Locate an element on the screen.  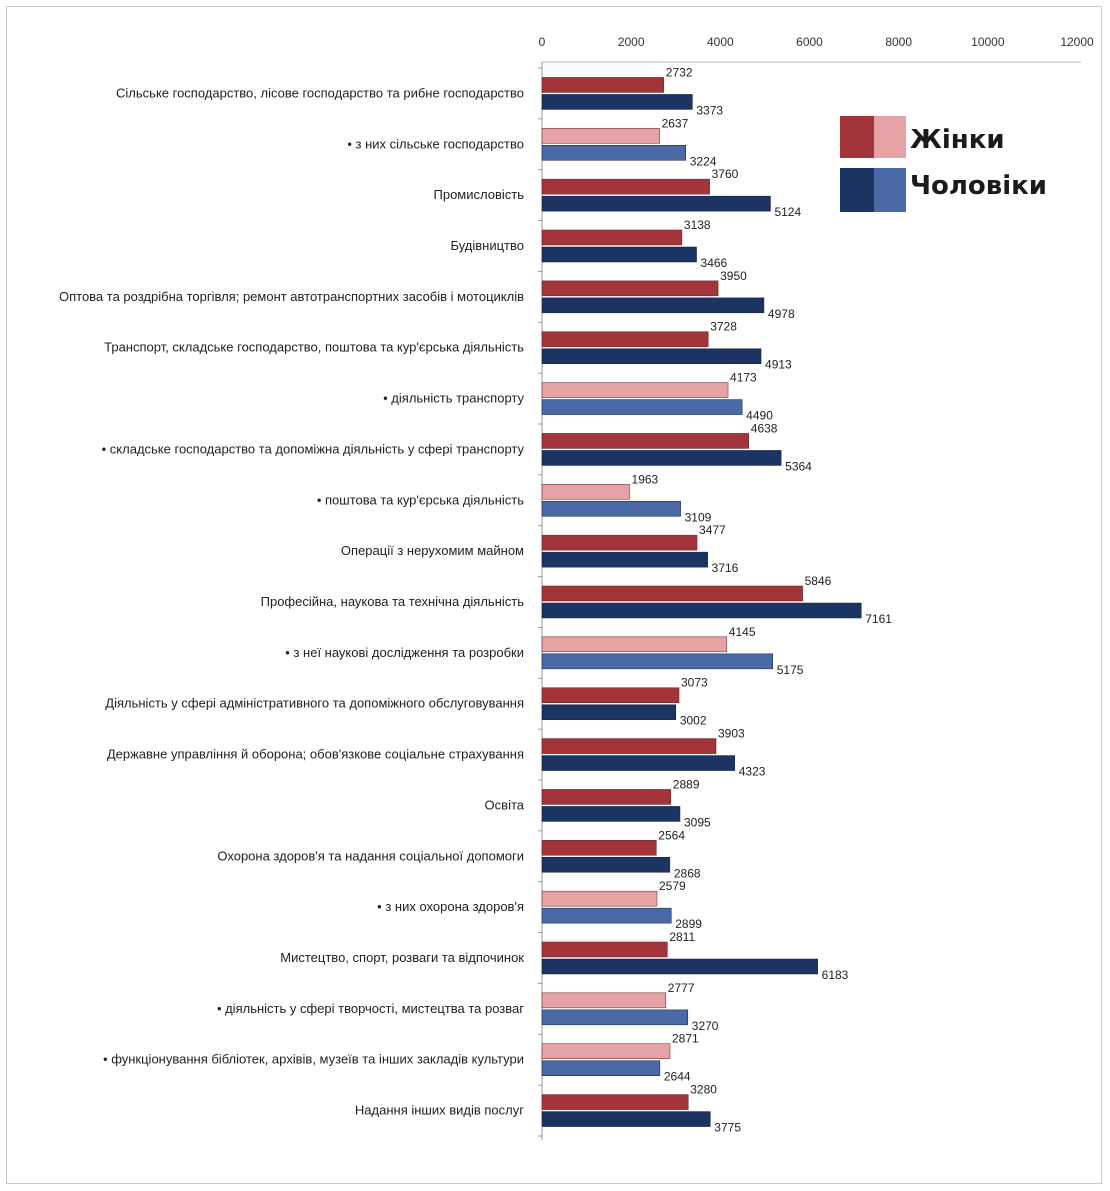
value-label-women: 2579 is located at coordinates (672, 886).